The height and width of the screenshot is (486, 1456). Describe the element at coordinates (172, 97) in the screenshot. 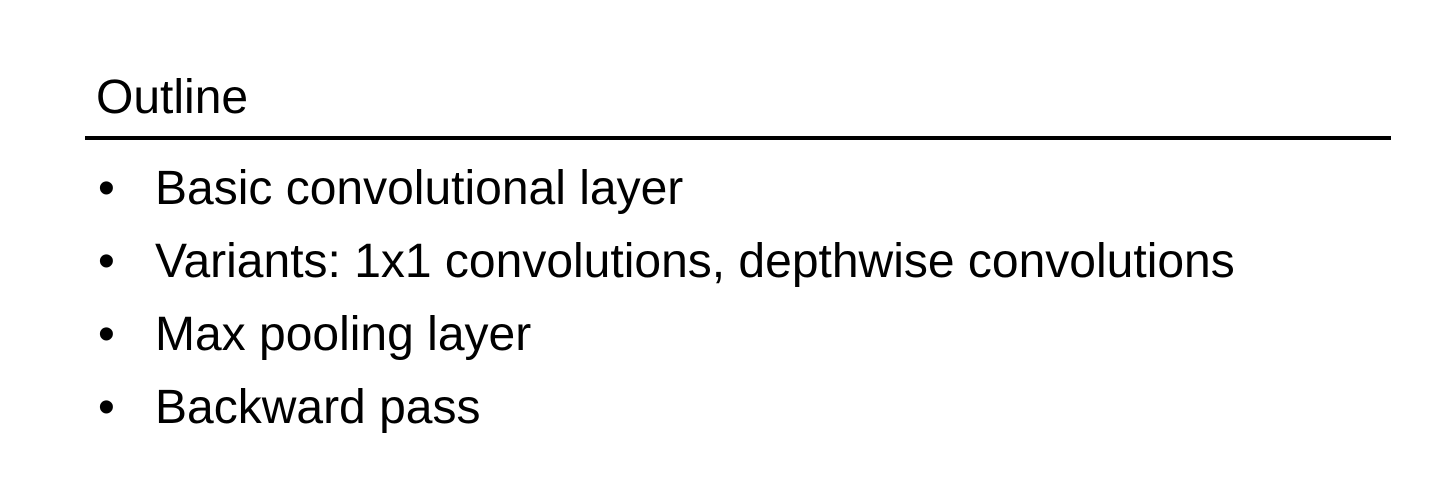

I see `slide-title: Outline` at that location.